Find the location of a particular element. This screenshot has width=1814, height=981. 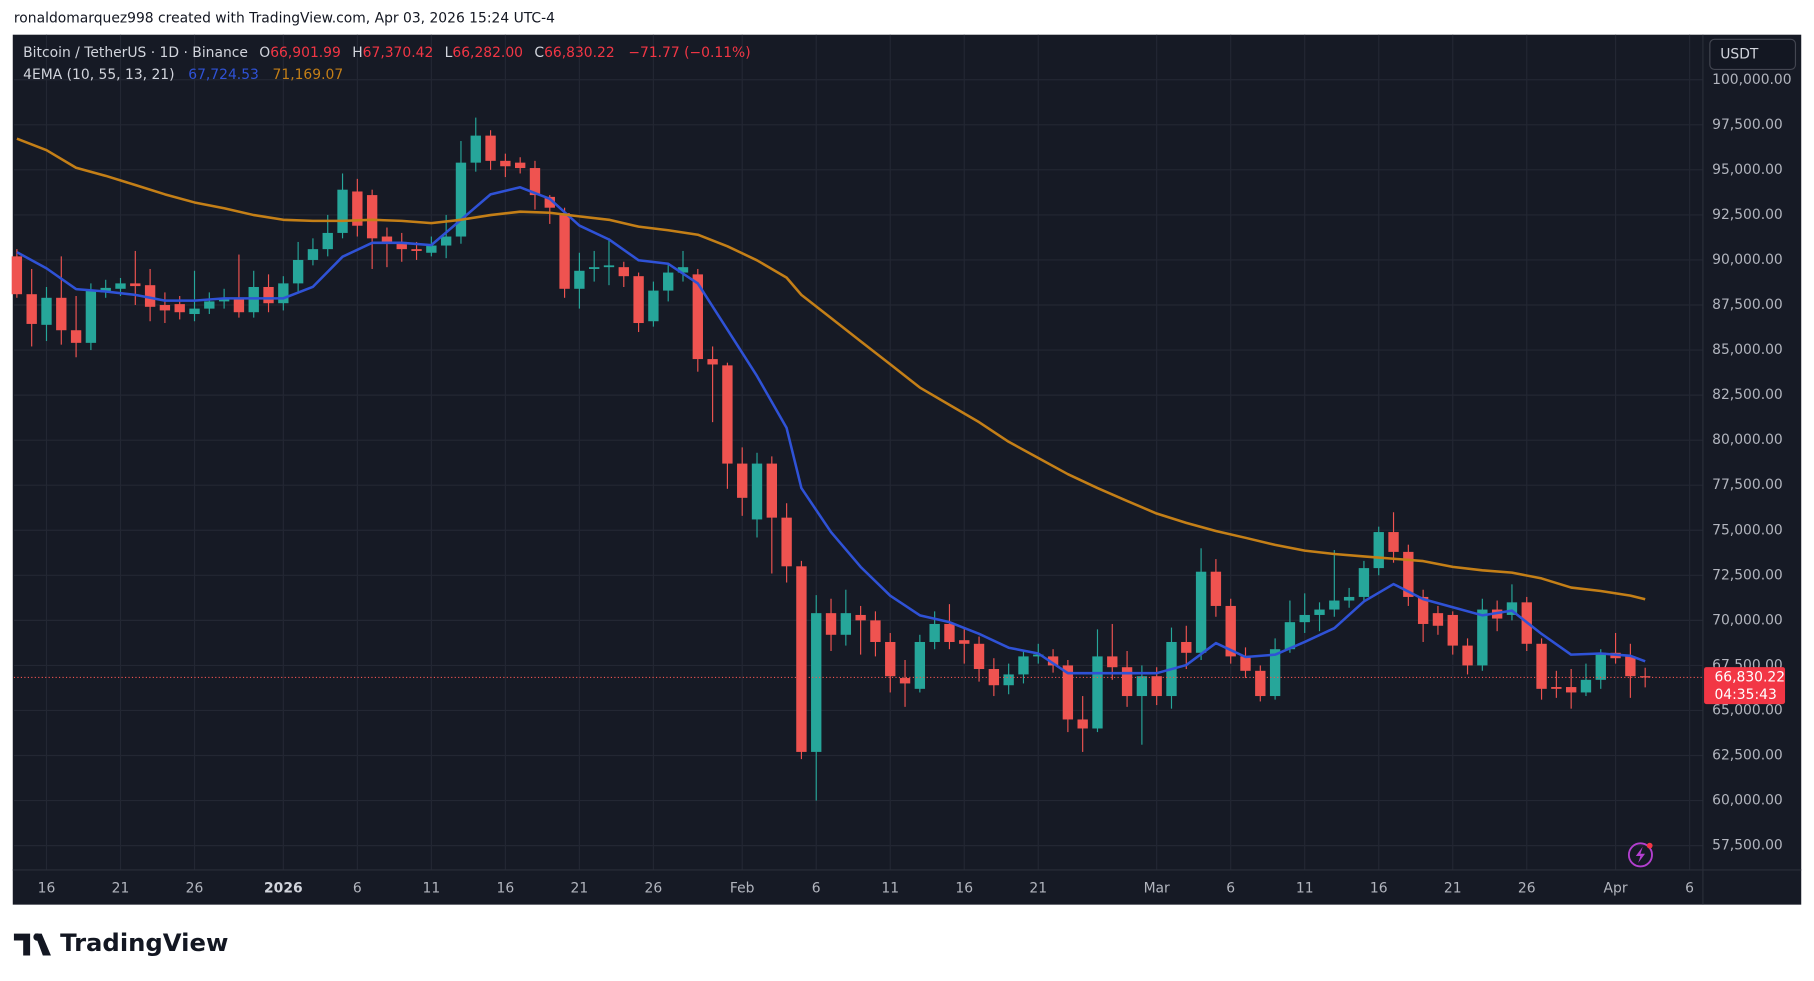

last-price-box is located at coordinates (1745, 686).